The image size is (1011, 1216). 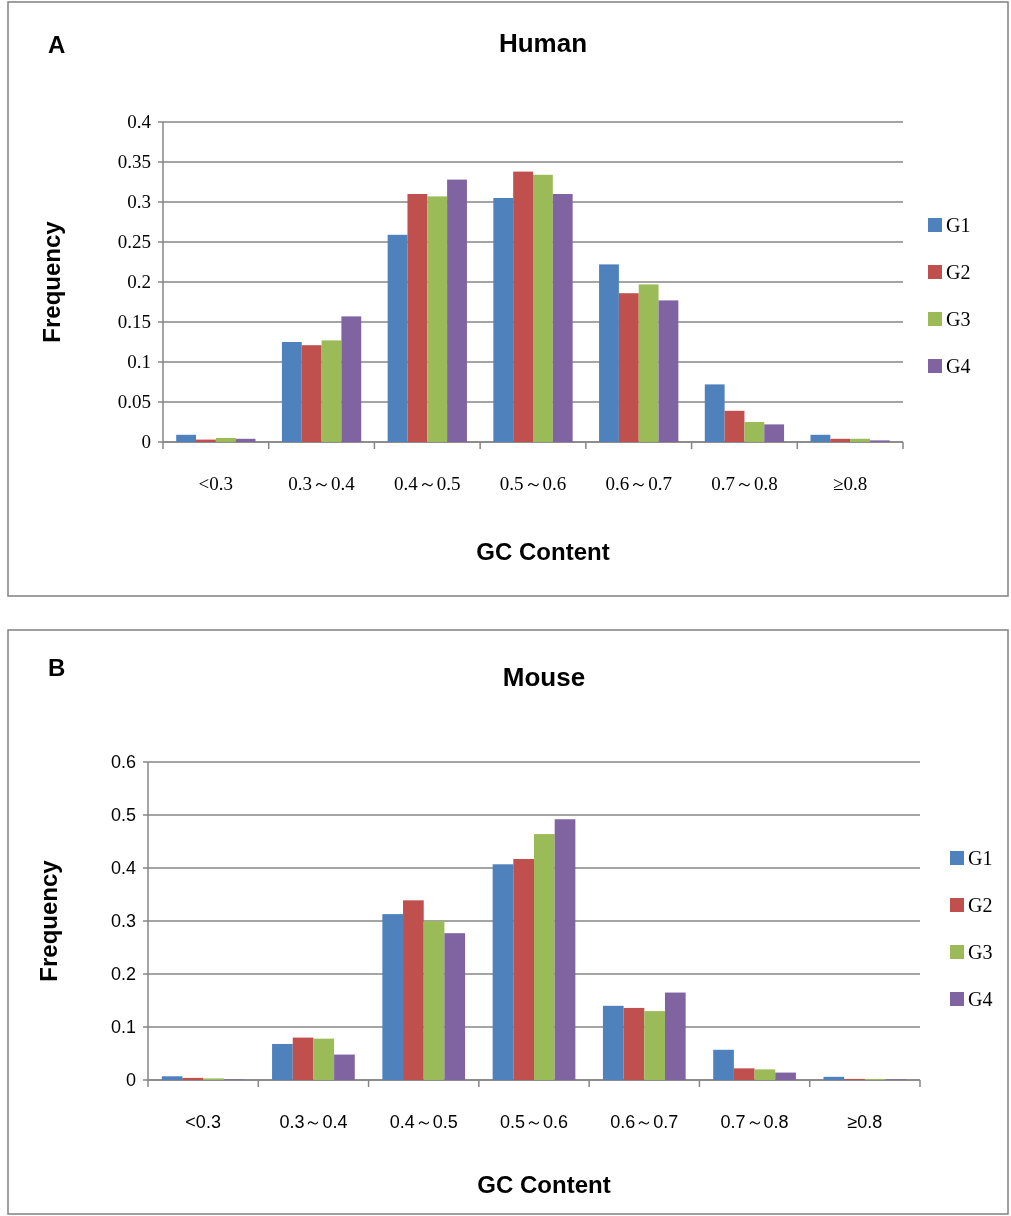 I want to click on chart-title: Mouse, so click(x=544, y=677).